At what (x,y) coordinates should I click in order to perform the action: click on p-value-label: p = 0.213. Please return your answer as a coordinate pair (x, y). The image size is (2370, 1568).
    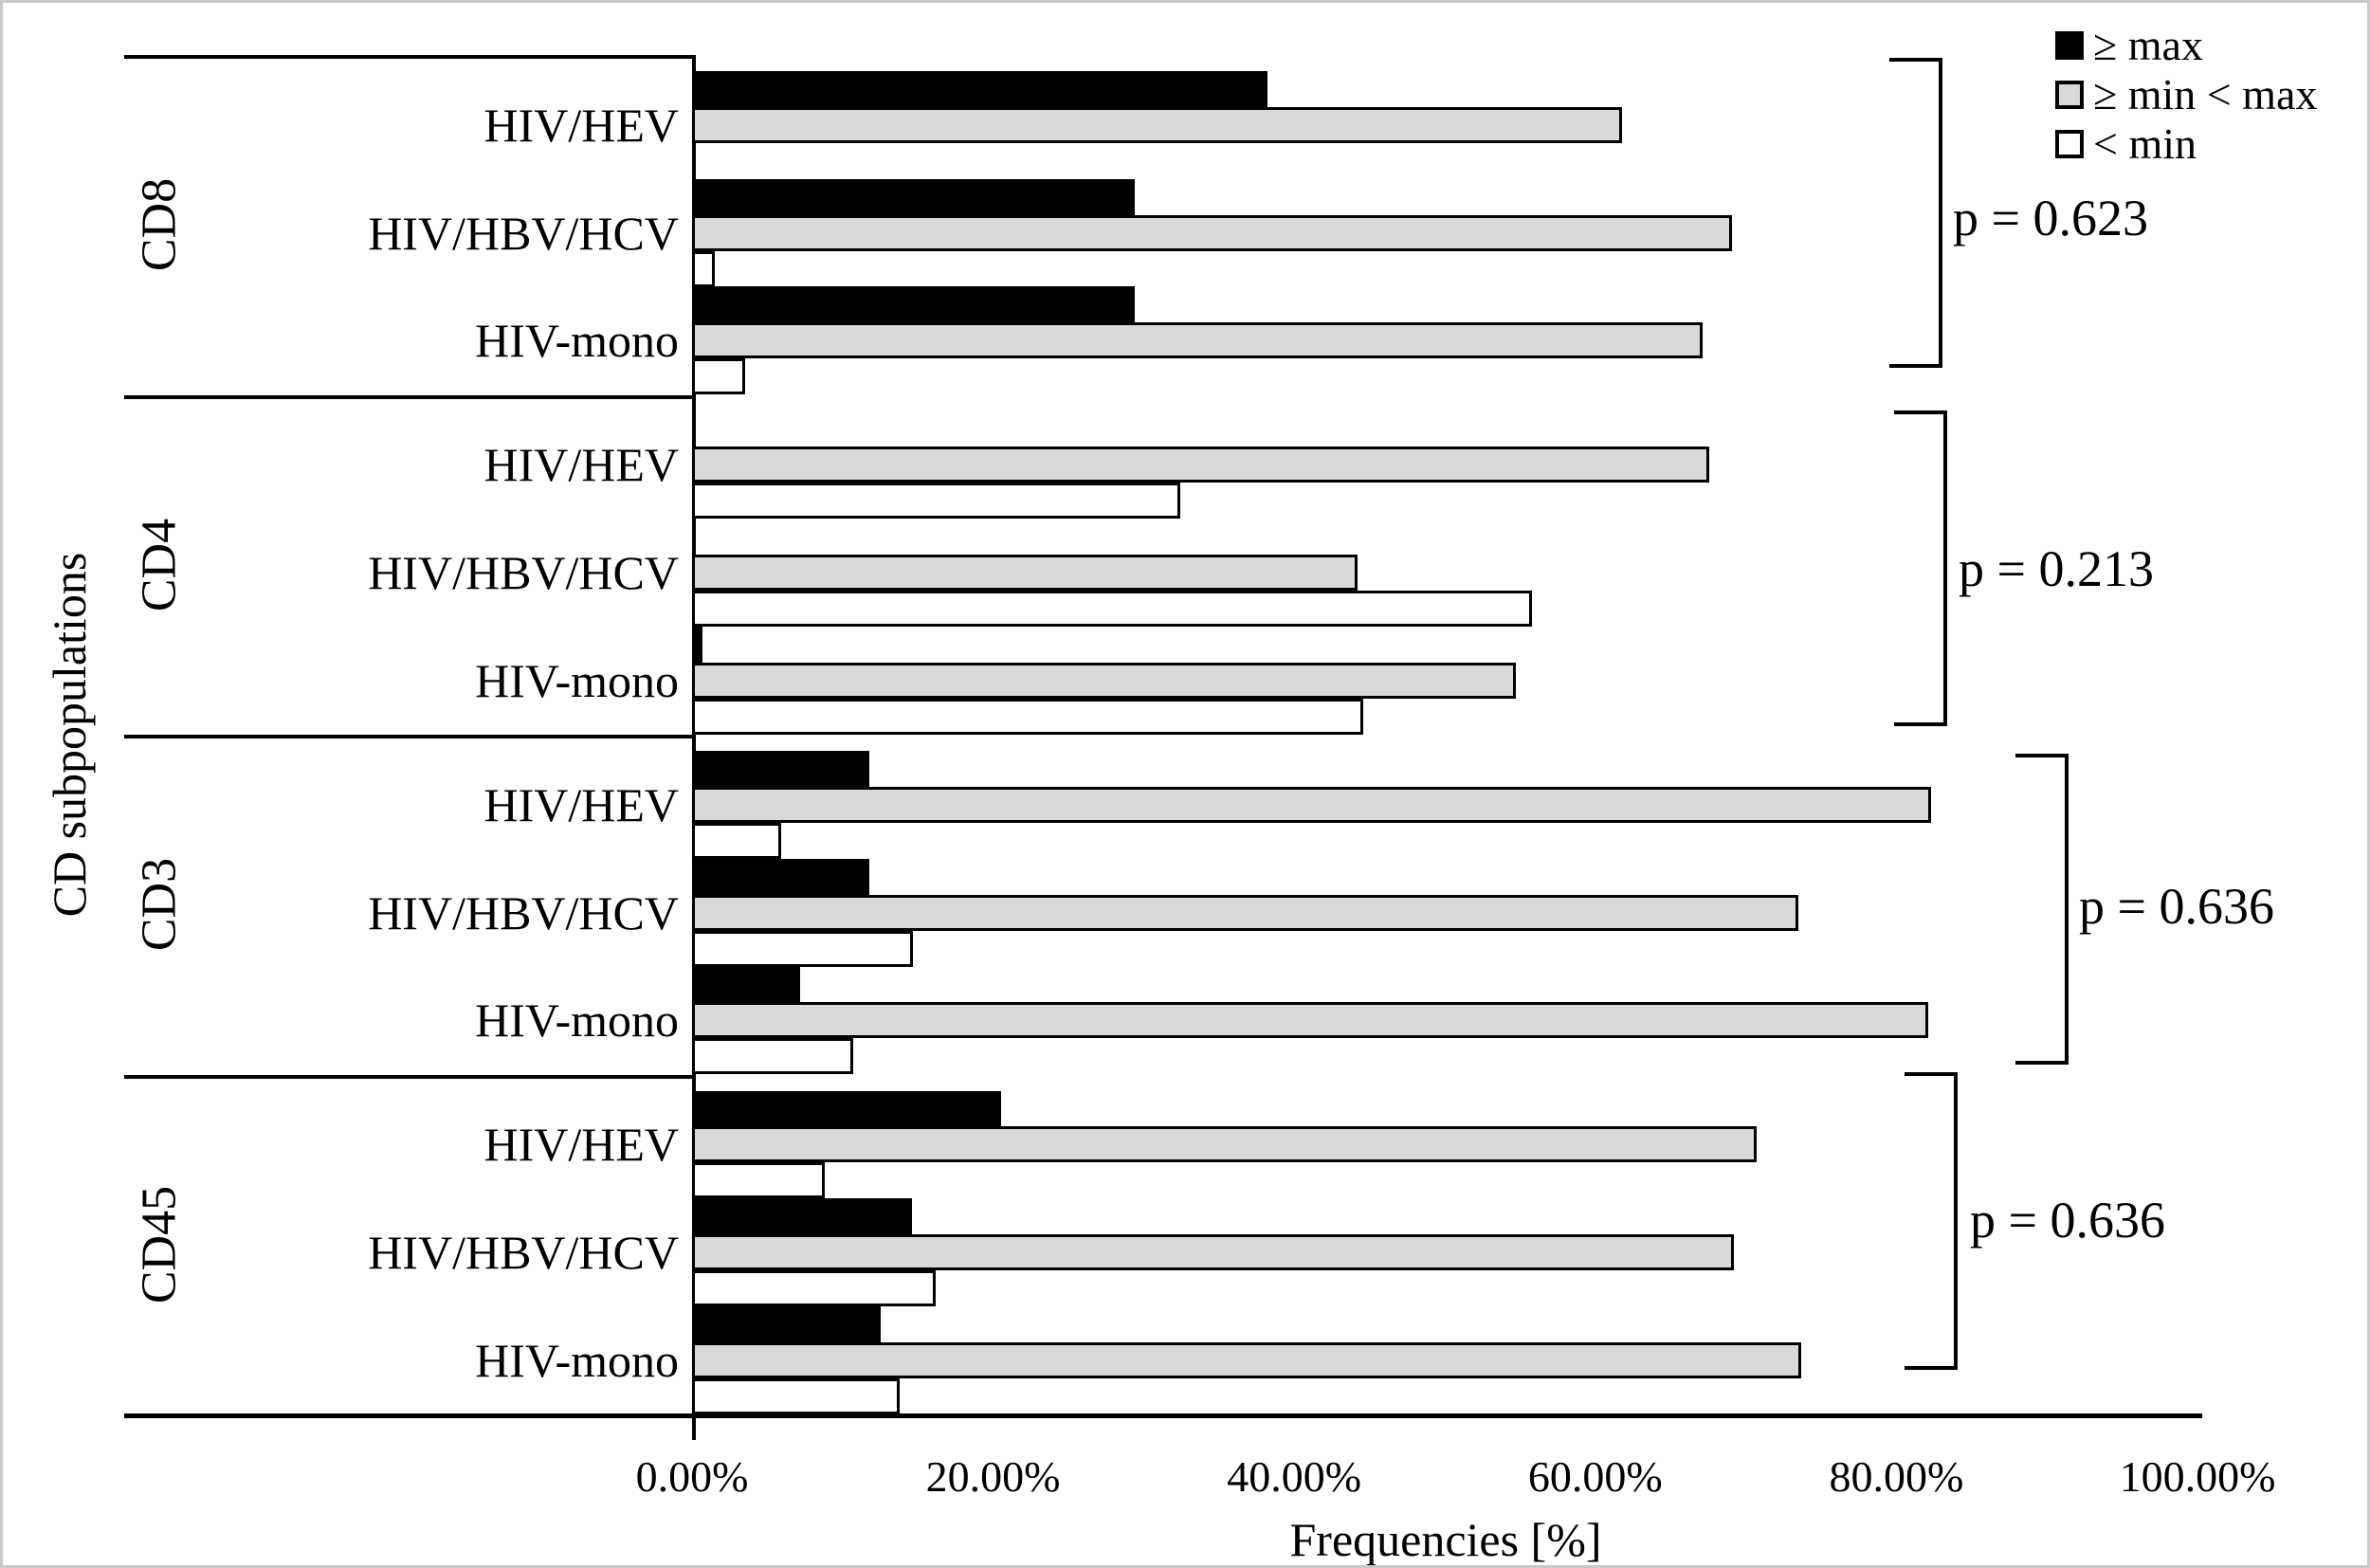
    Looking at the image, I should click on (2056, 568).